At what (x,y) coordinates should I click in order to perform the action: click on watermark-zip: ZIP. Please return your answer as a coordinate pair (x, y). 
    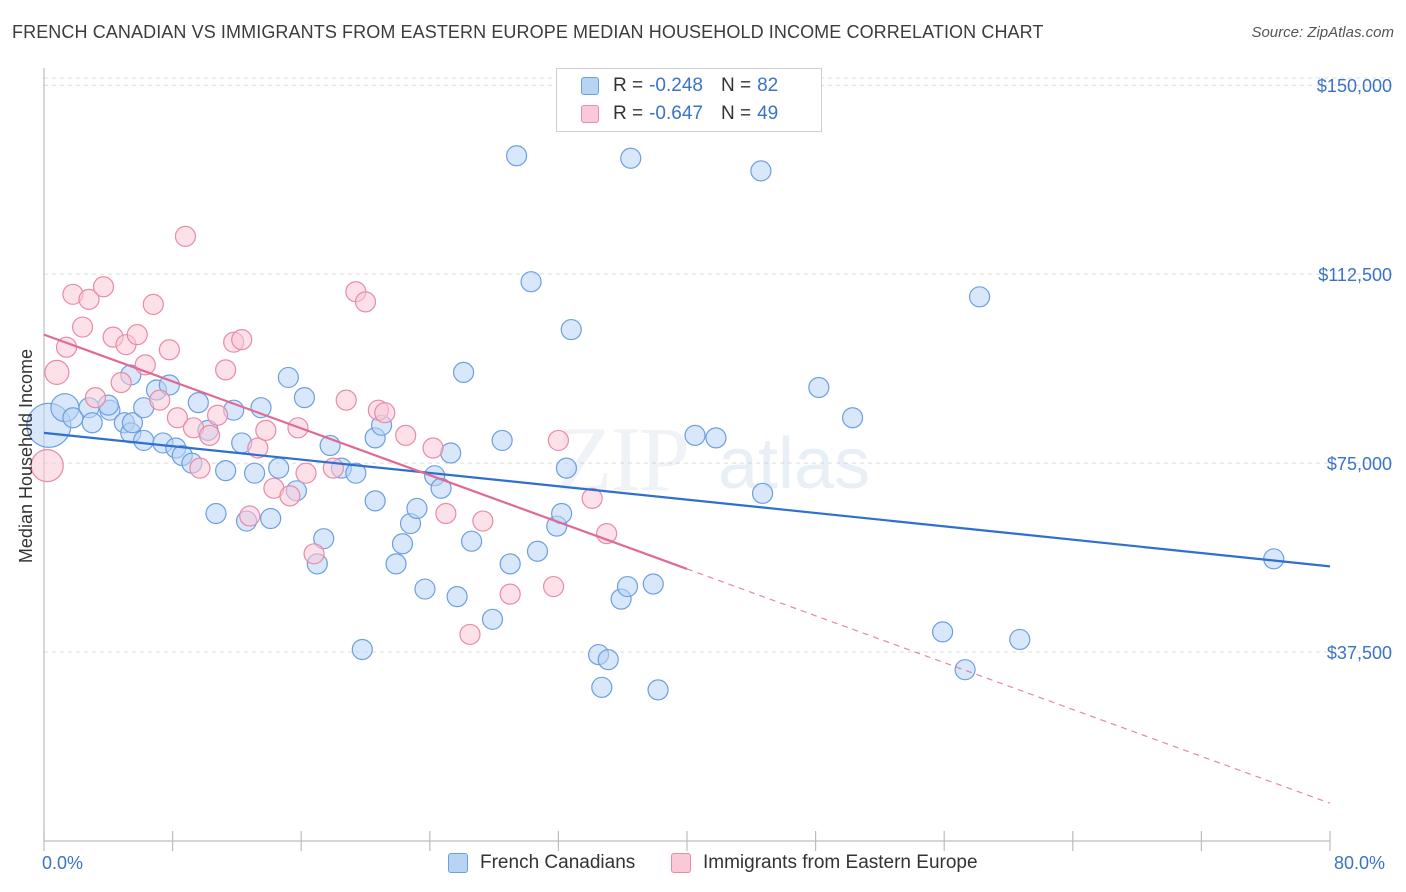
    Looking at the image, I should click on (622, 459).